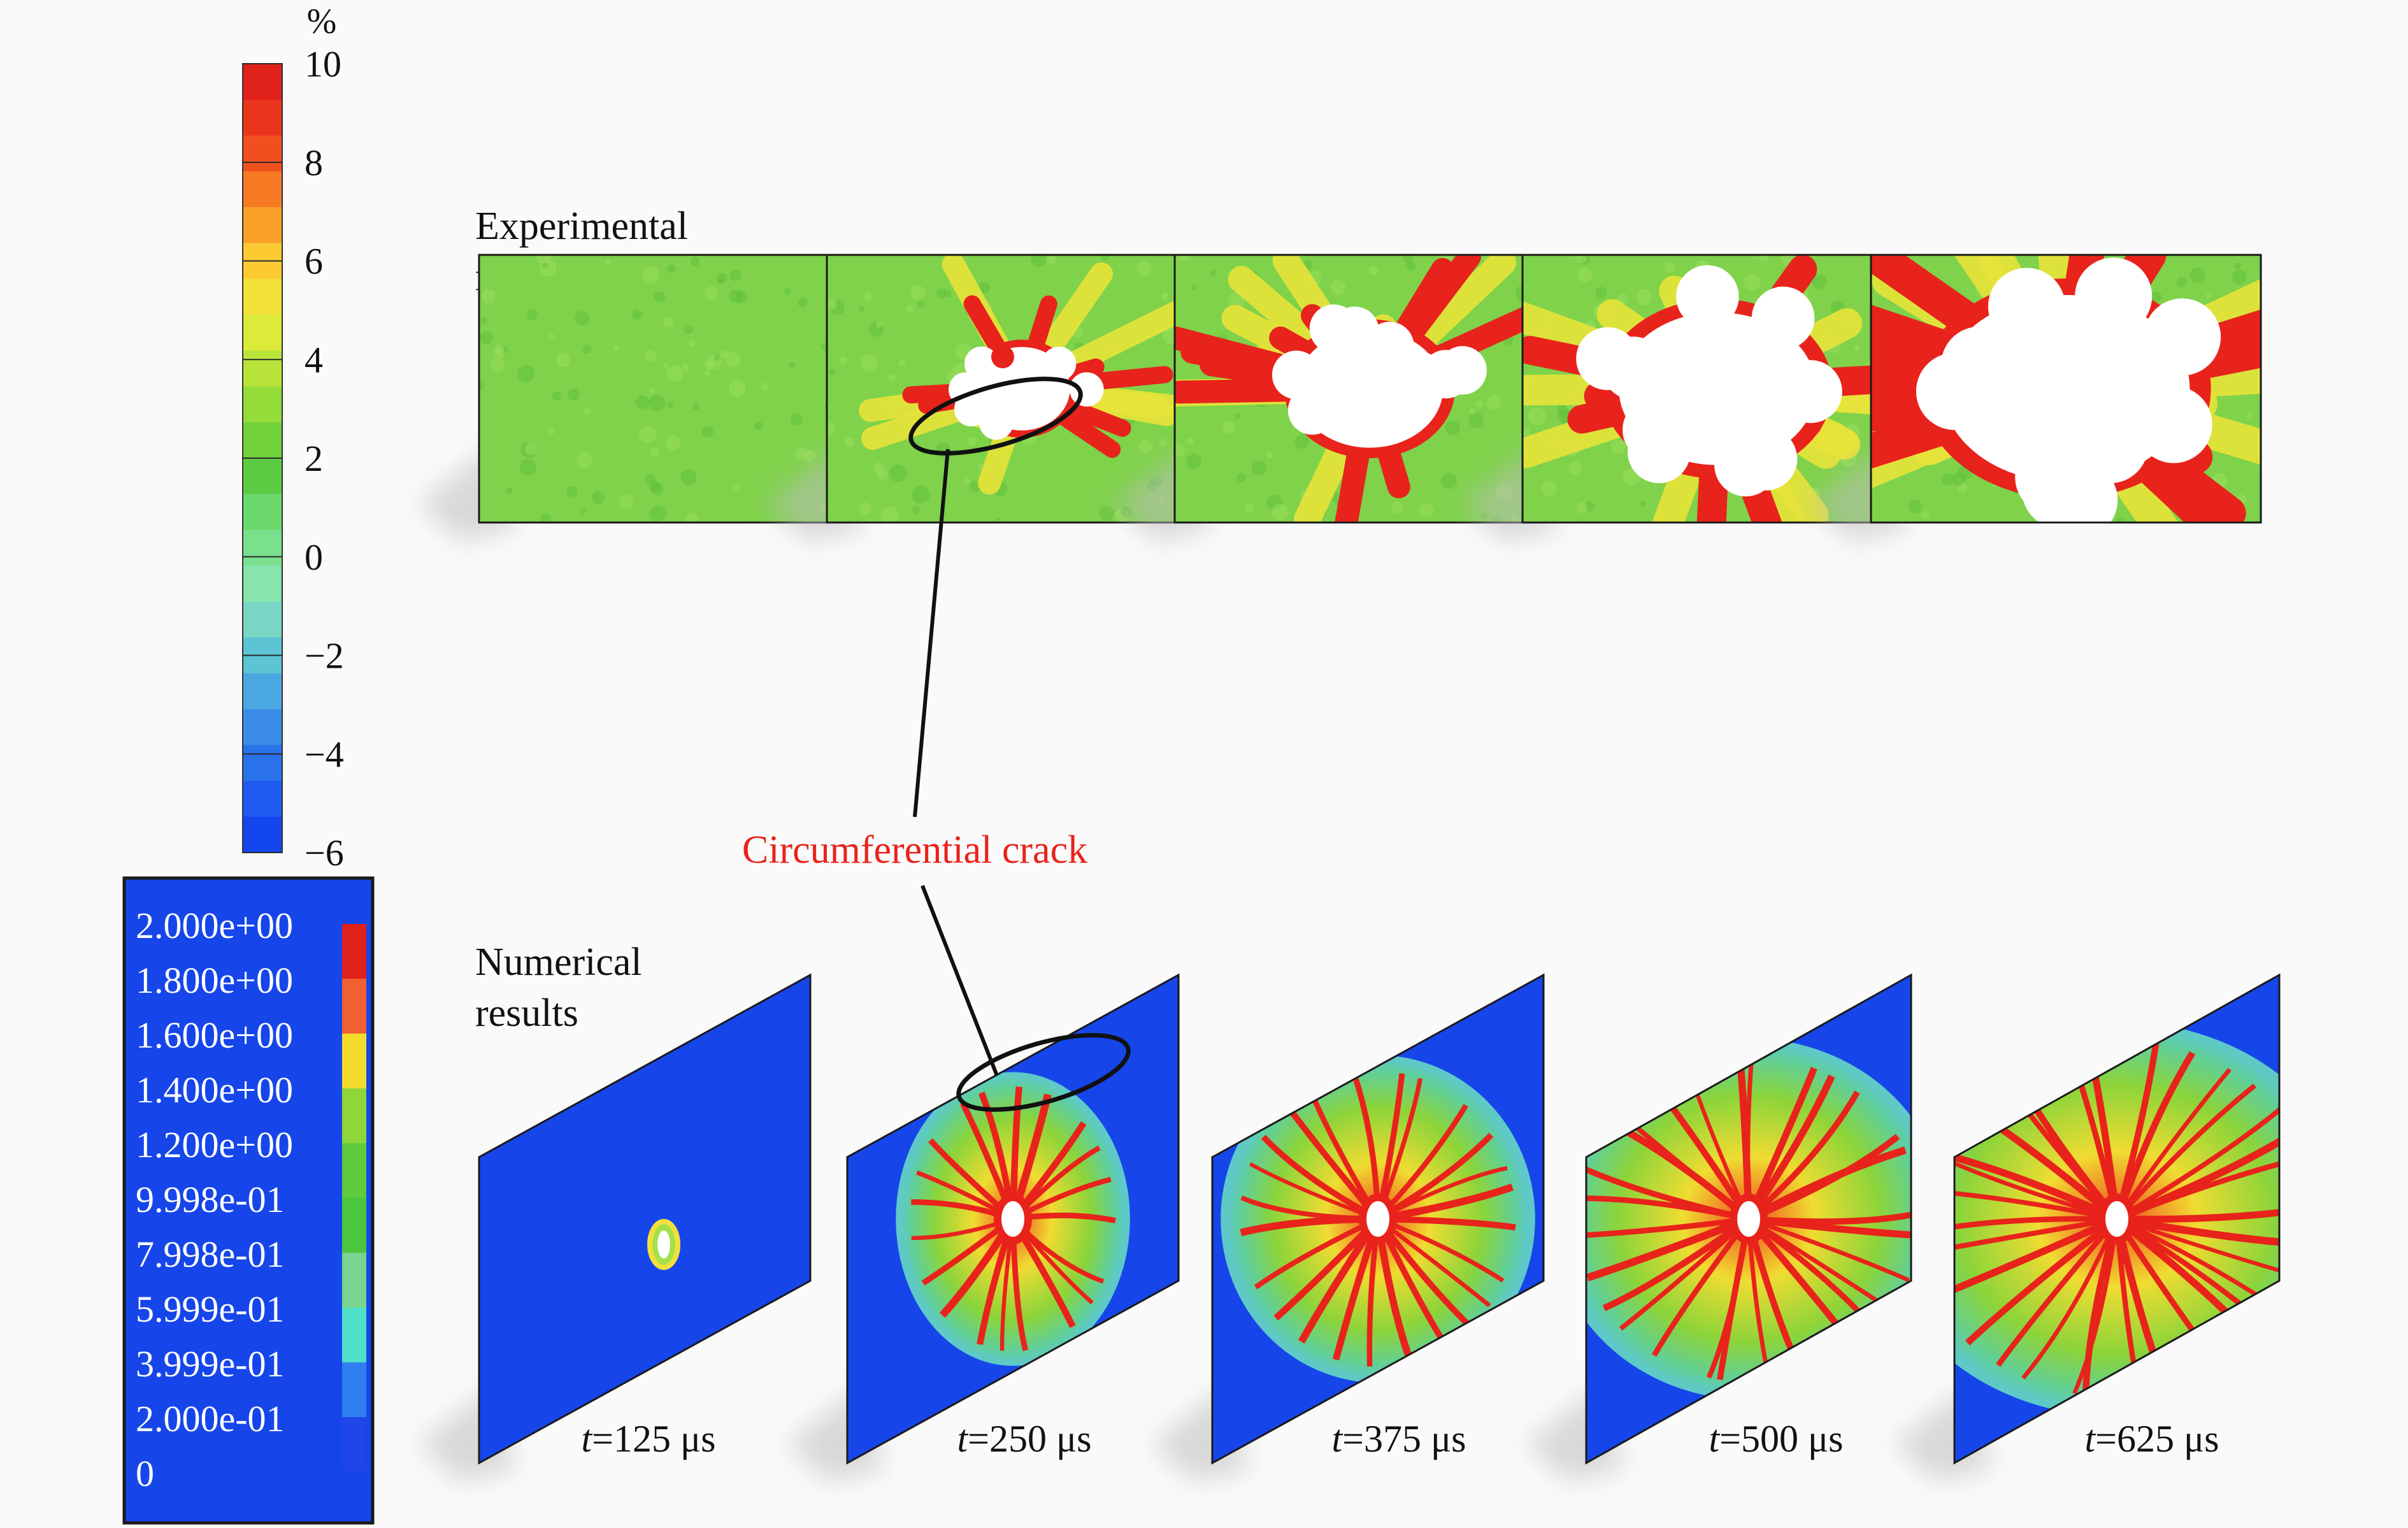 The height and width of the screenshot is (1528, 2408). I want to click on colorbar-tick-label: −2, so click(324, 656).